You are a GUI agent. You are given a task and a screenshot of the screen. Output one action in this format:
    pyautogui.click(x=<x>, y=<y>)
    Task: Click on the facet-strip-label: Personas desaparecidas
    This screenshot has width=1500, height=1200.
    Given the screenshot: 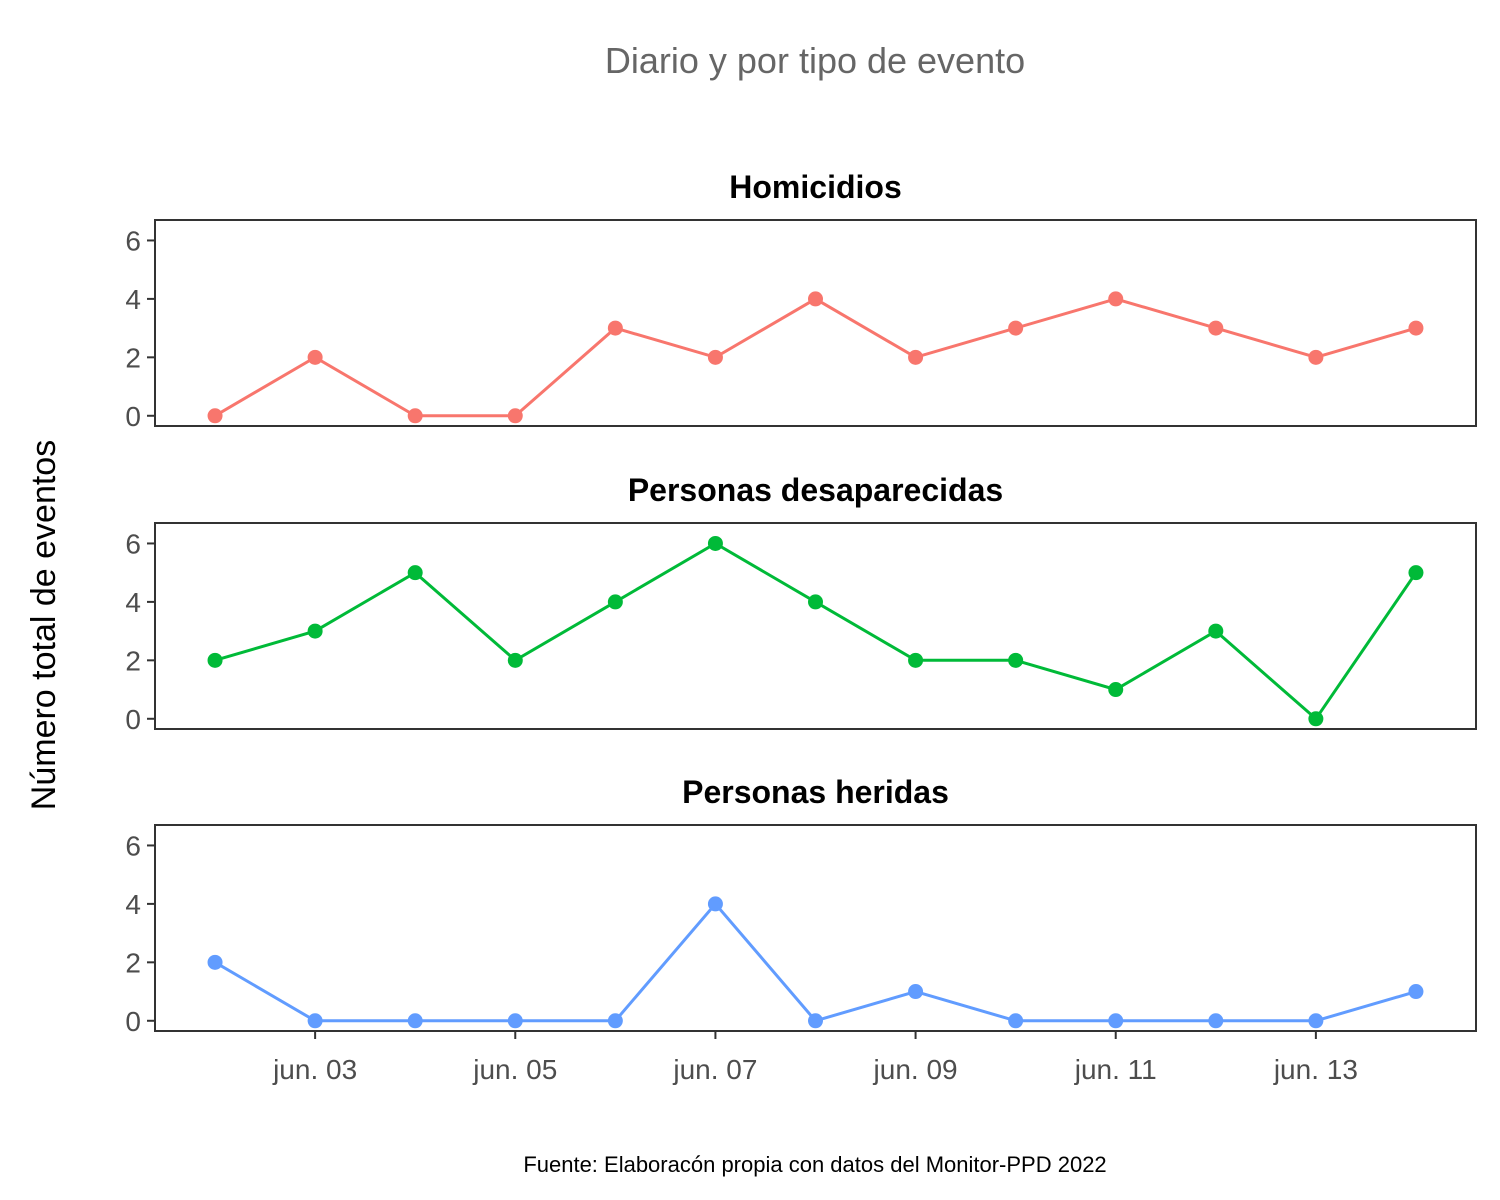 What is the action you would take?
    pyautogui.click(x=815, y=490)
    